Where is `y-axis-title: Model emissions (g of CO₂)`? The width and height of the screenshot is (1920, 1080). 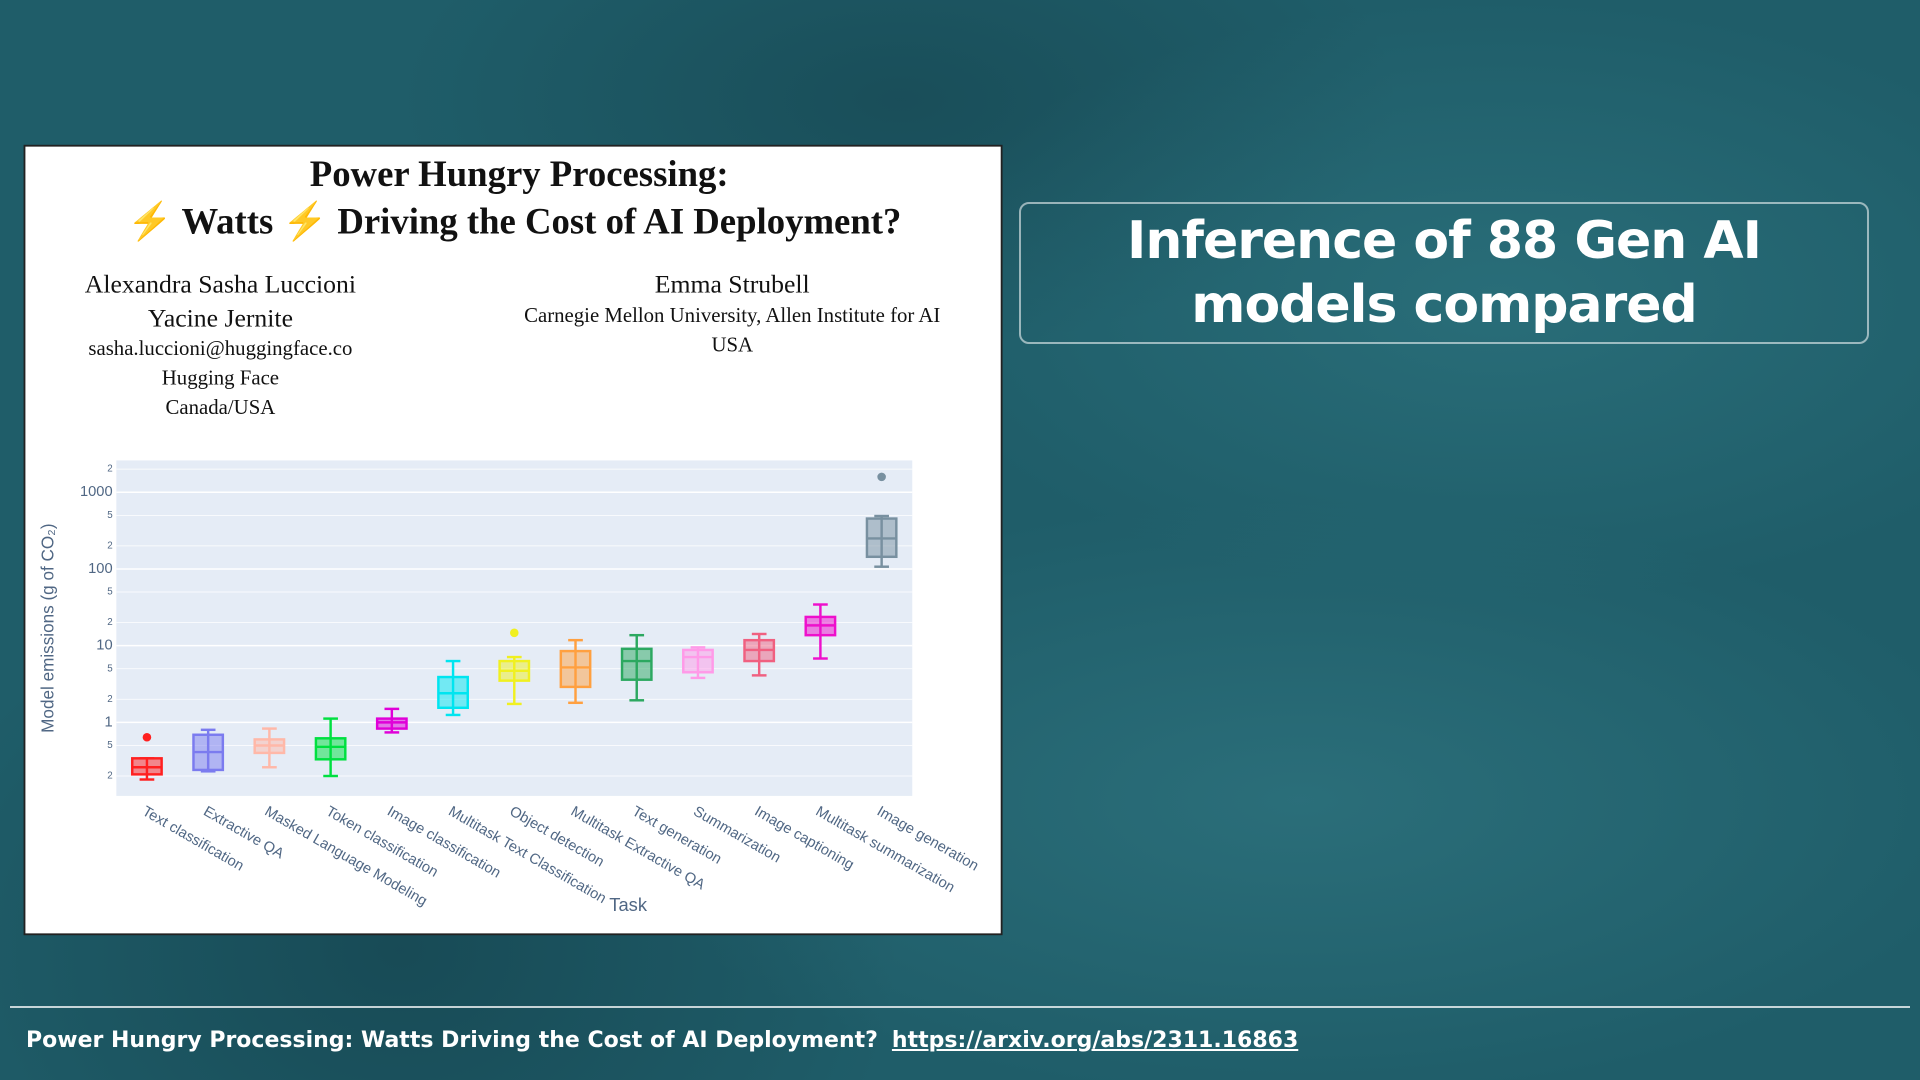 y-axis-title: Model emissions (g of CO₂) is located at coordinates (48, 627).